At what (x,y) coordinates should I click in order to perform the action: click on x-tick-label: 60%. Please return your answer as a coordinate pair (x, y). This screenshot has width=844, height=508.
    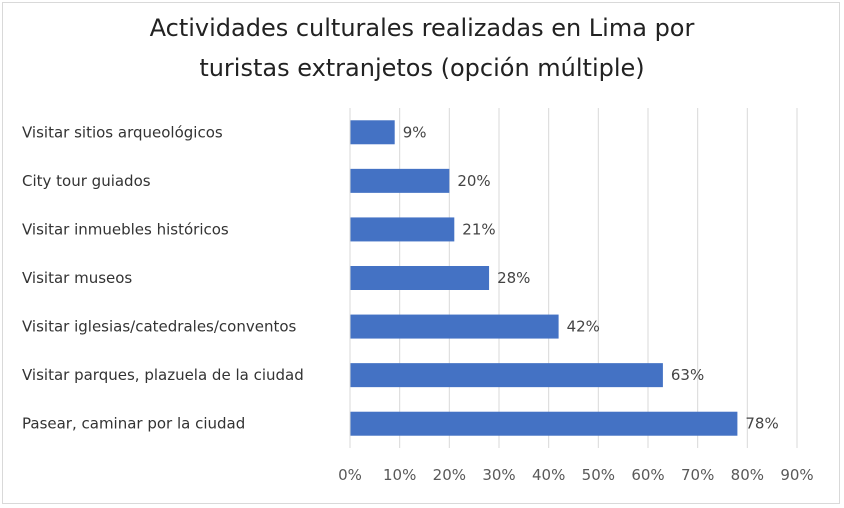
    Looking at the image, I should click on (647, 475).